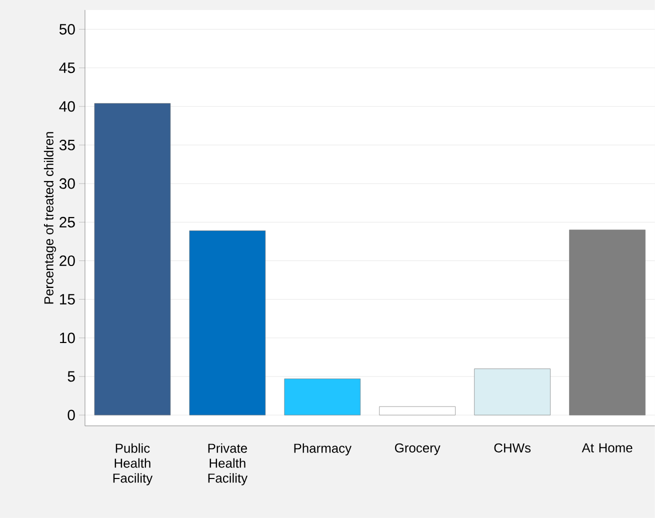 This screenshot has width=655, height=518. I want to click on y-tick-label: 30, so click(67, 183).